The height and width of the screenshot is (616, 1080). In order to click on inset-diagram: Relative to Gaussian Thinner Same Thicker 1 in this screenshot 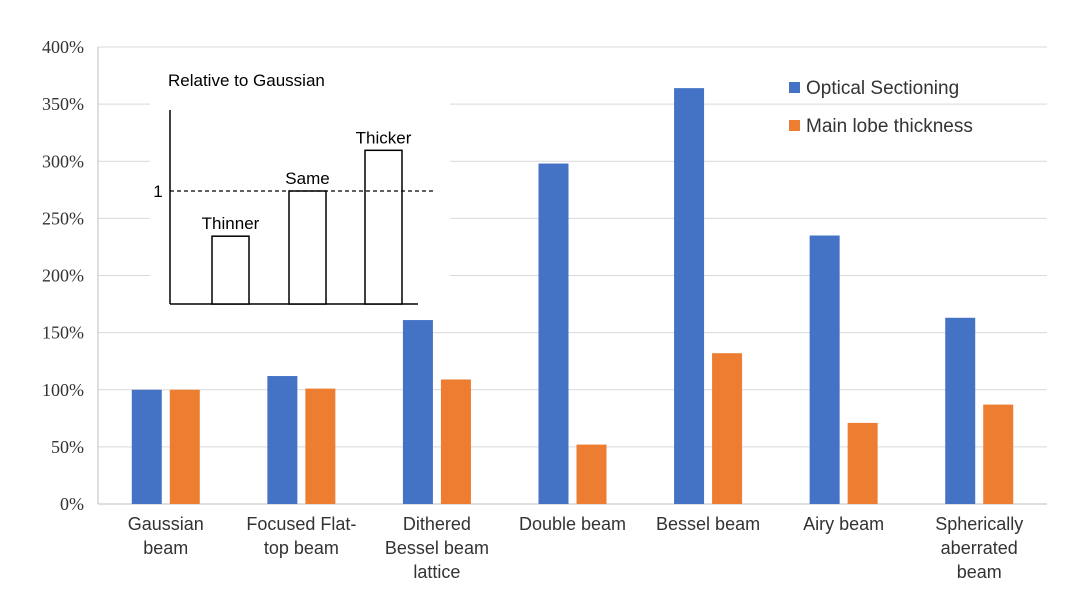, I will do `click(300, 189)`.